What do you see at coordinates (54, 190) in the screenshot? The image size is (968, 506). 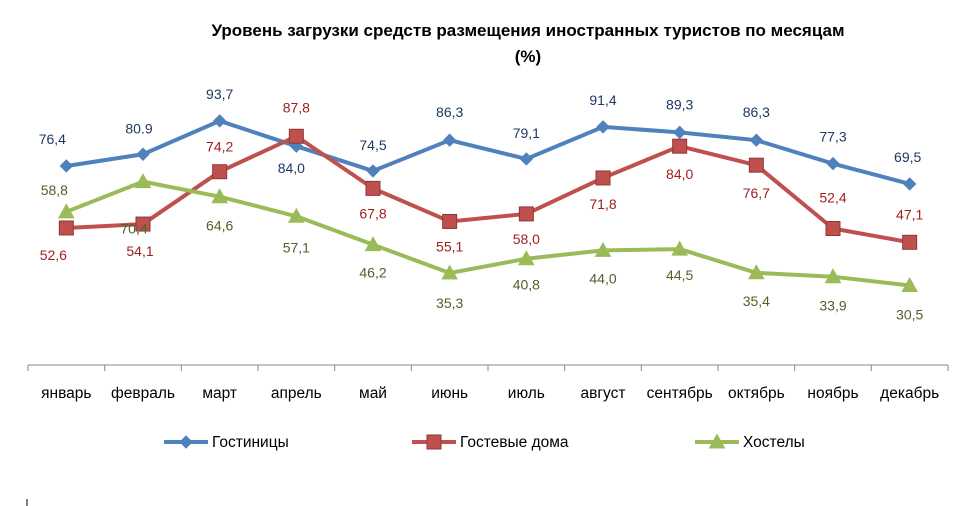 I see `data-label: 58,8` at bounding box center [54, 190].